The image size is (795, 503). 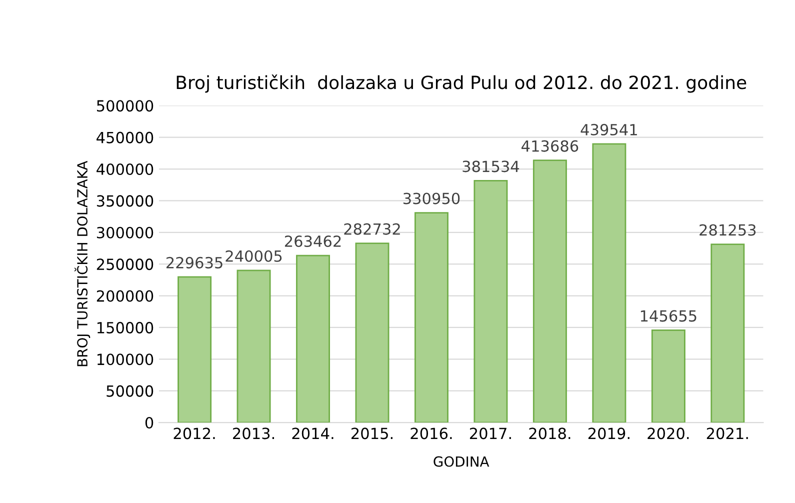 What do you see at coordinates (125, 360) in the screenshot?
I see `y-tick-label: 100000` at bounding box center [125, 360].